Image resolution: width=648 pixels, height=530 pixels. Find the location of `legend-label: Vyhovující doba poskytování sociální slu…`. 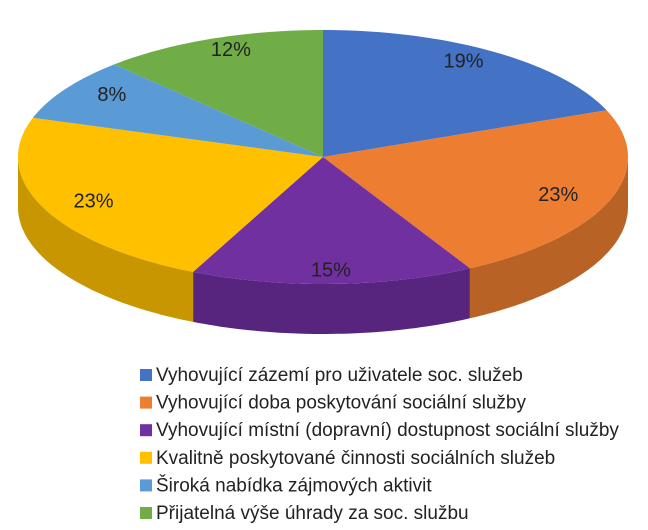

legend-label: Vyhovující doba poskytování sociální slu… is located at coordinates (341, 403).